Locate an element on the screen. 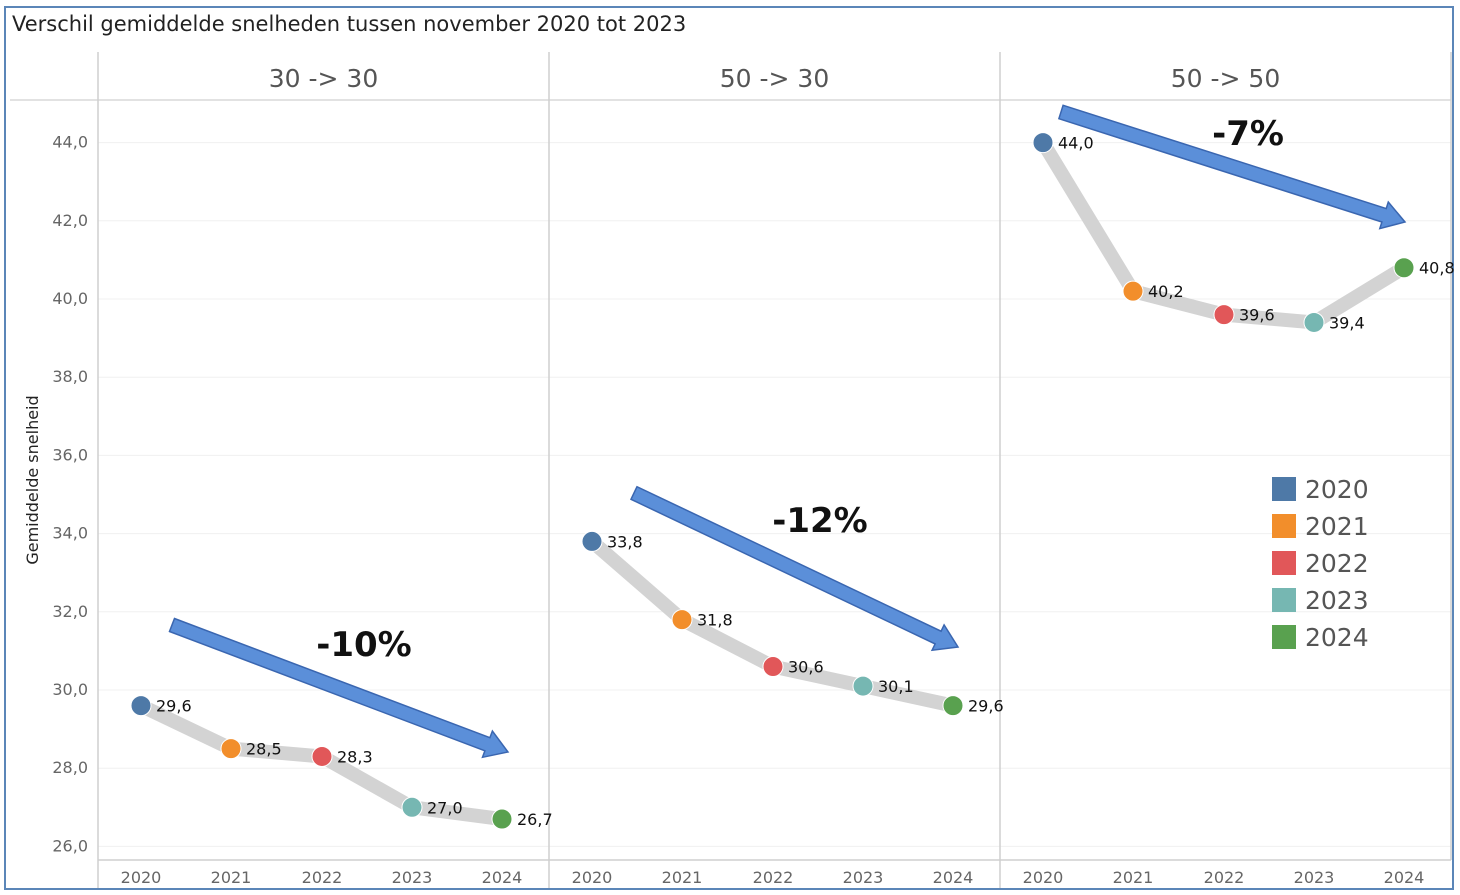  data-label: 39,4 is located at coordinates (1347, 322).